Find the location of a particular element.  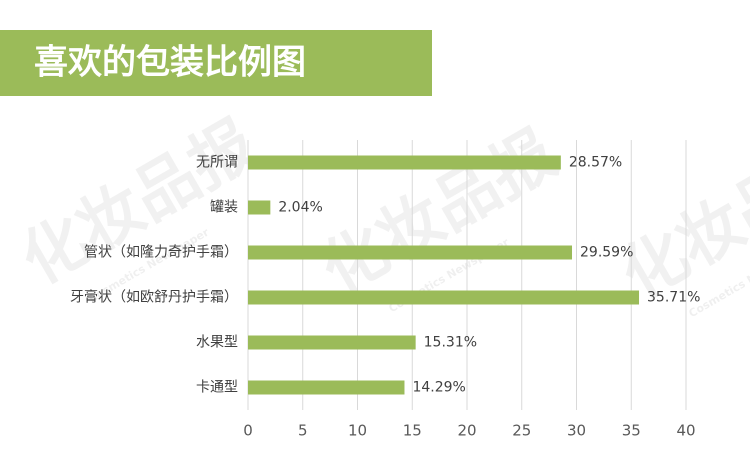

y-tick-label: 无所谓 is located at coordinates (217, 163).